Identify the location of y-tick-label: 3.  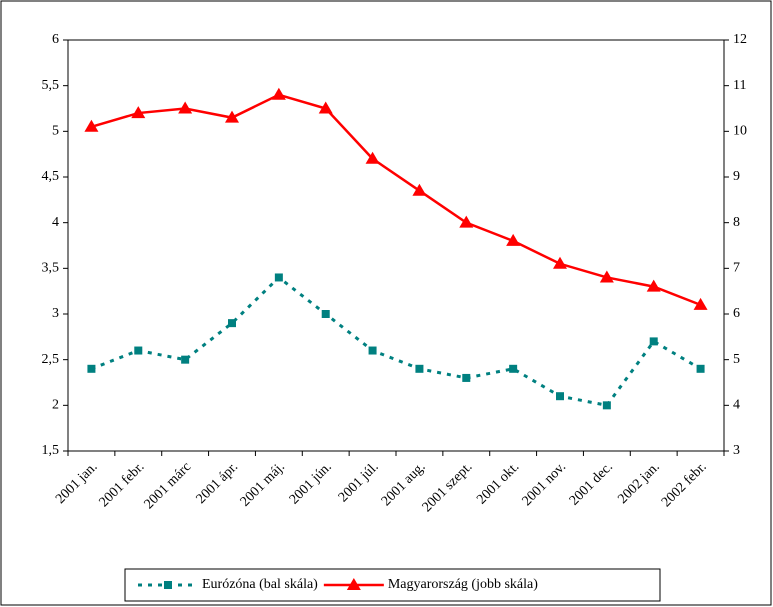
(55, 313).